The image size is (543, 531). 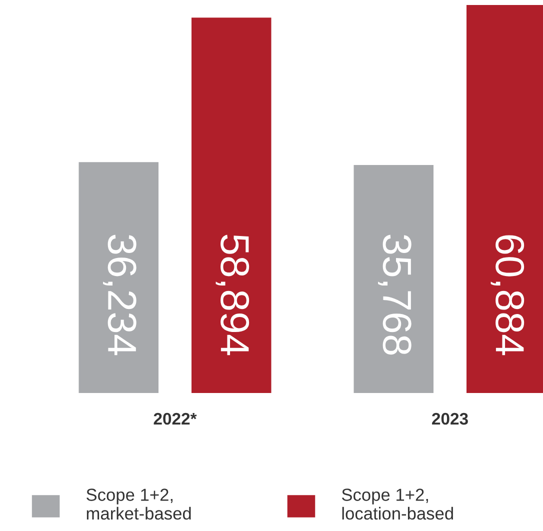 What do you see at coordinates (450, 418) in the screenshot?
I see `x-tick-label: 2023` at bounding box center [450, 418].